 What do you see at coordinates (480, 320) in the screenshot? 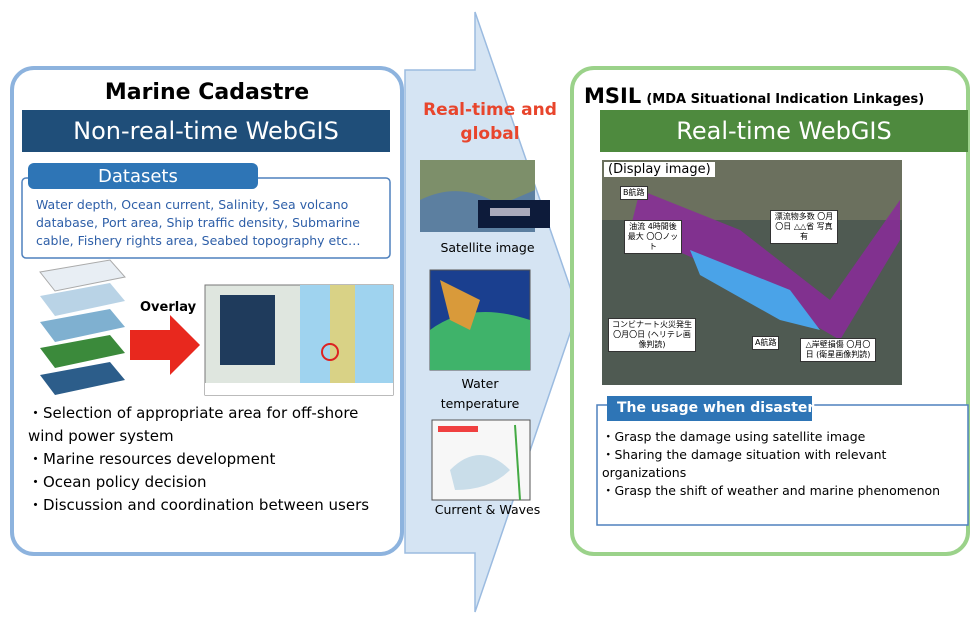
I see `water-temperature-image` at bounding box center [480, 320].